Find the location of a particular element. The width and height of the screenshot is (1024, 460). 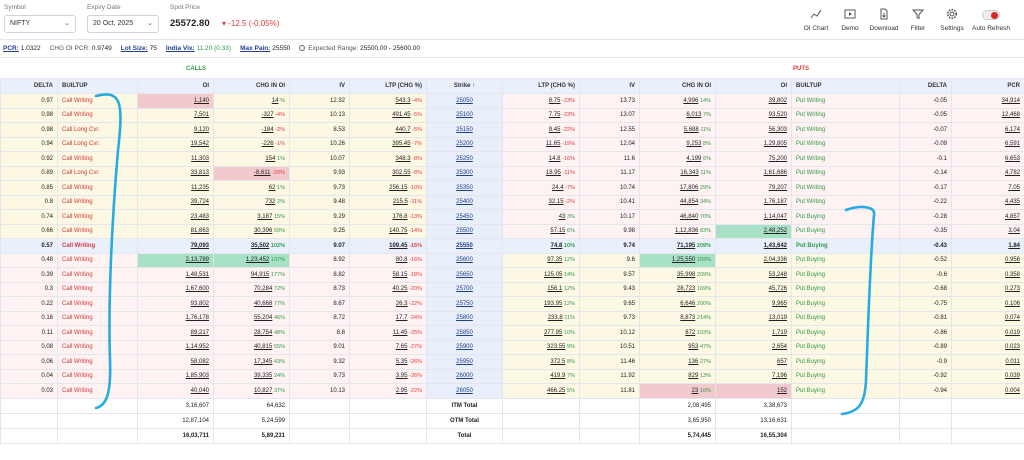

put-ltp: 125.05 is located at coordinates (553, 274).